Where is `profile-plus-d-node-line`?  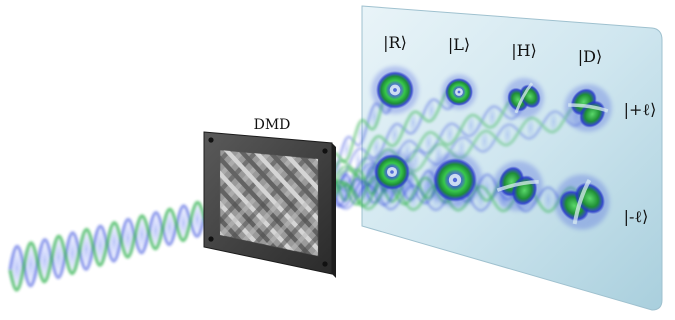
profile-plus-d-node-line is located at coordinates (588, 108).